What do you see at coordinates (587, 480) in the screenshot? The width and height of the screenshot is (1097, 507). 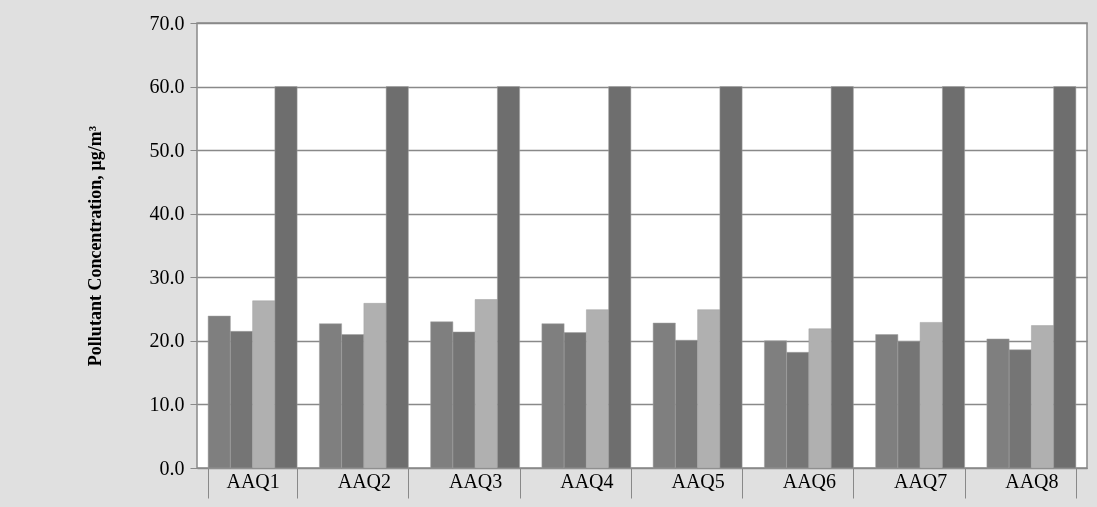 I see `x-tick-label: AAQ4` at bounding box center [587, 480].